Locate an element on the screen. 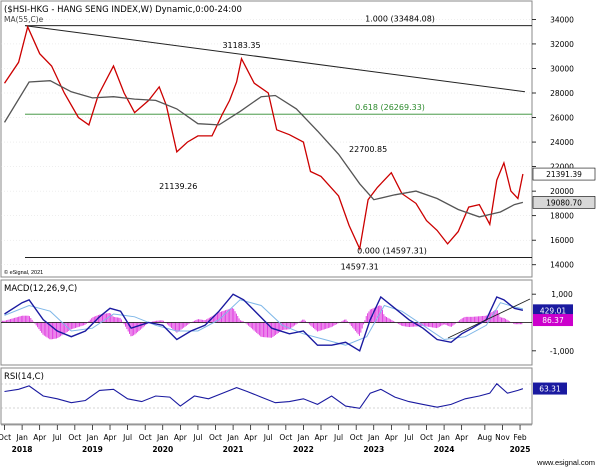 The image size is (600, 468). price-annotation: 21139.26 is located at coordinates (178, 186).